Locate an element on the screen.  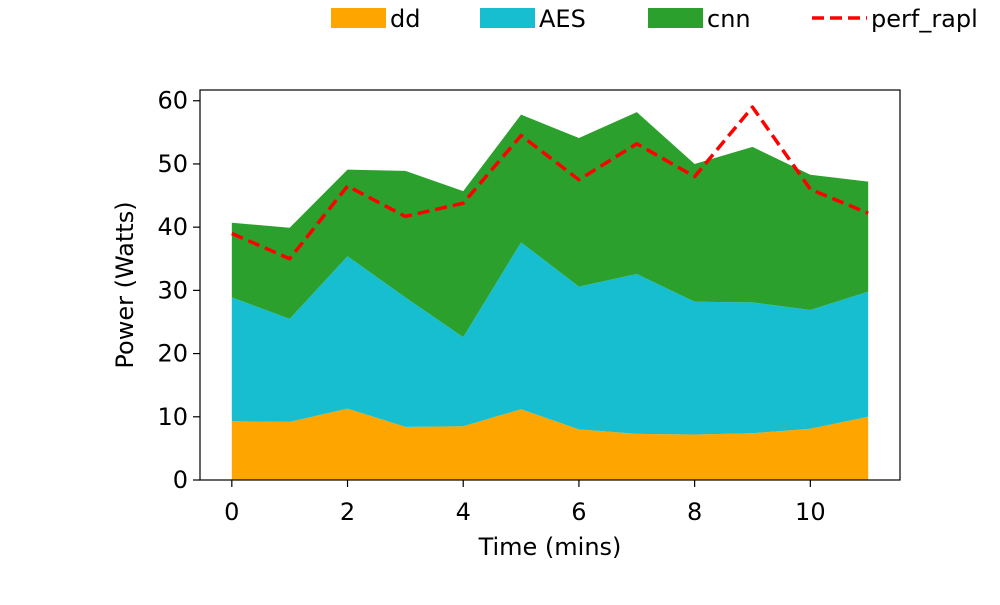
x-tick-label-8: 8 is located at coordinates (694, 512).